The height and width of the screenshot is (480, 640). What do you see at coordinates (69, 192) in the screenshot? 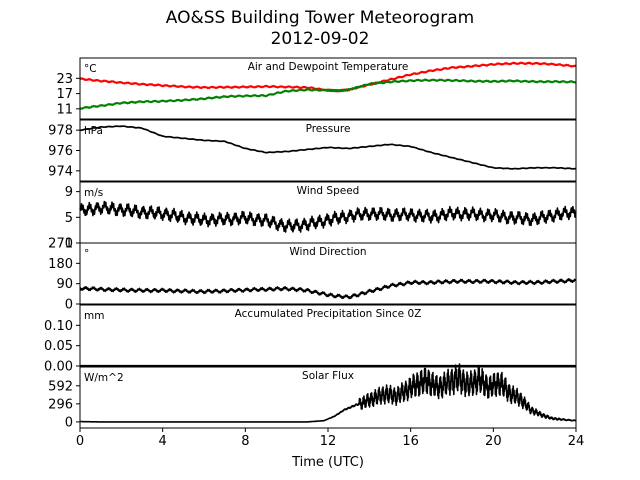
I see `y-tick-label: 9` at bounding box center [69, 192].